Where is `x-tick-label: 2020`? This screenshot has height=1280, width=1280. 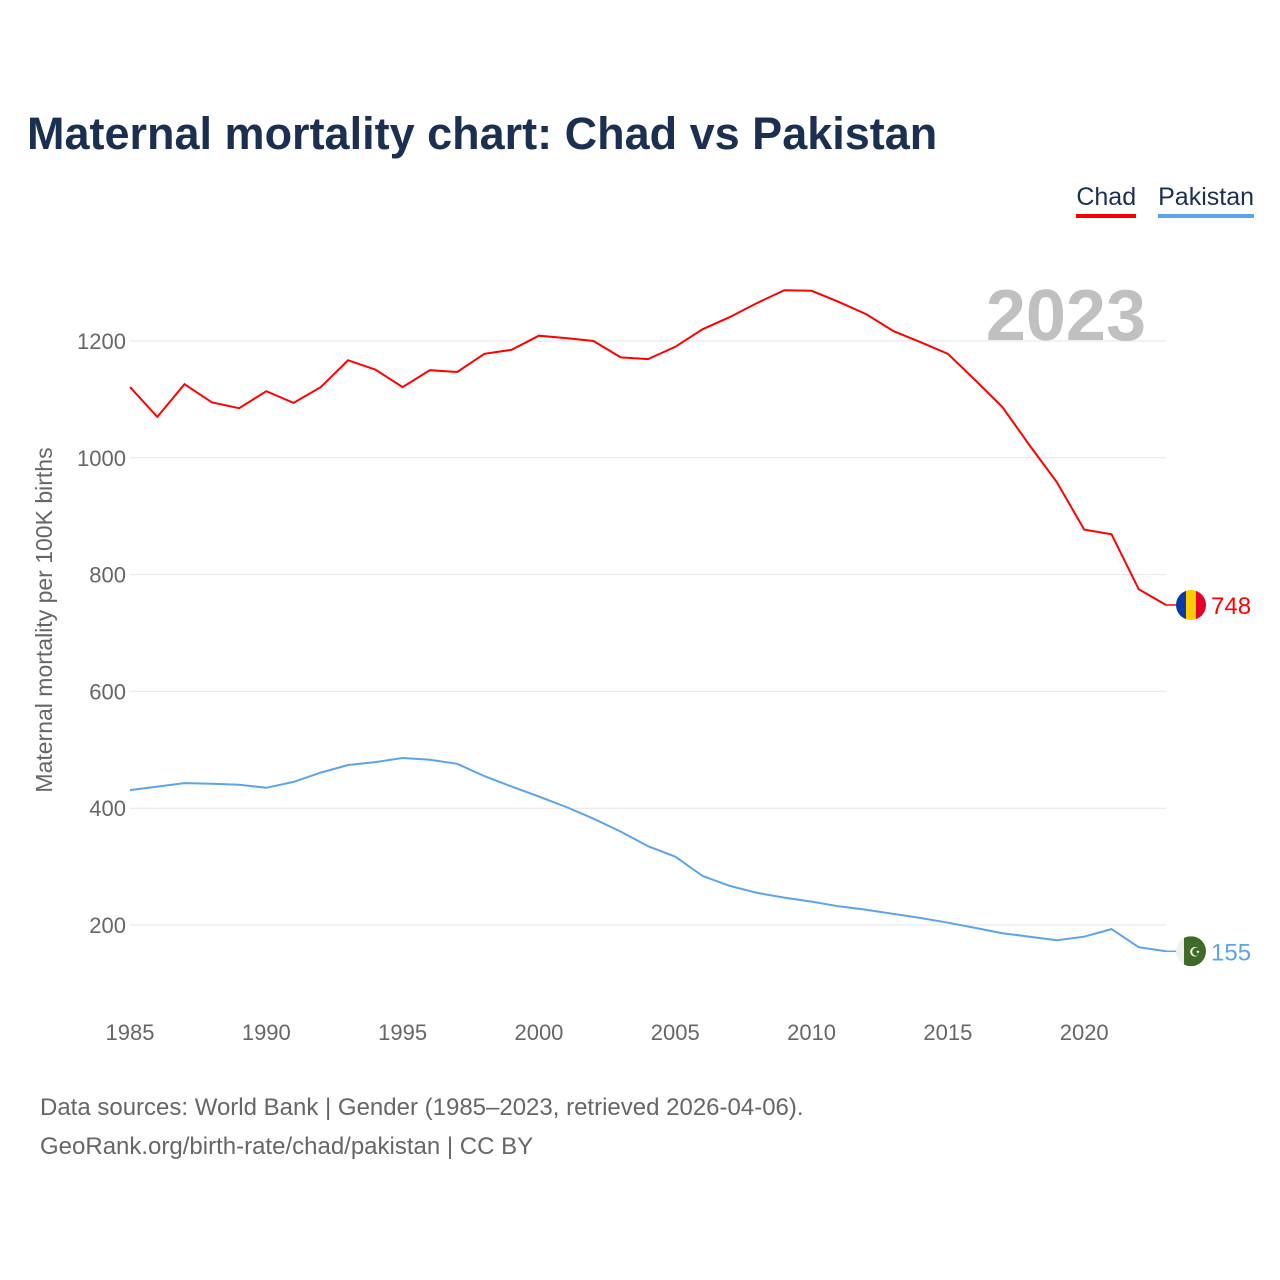 x-tick-label: 2020 is located at coordinates (1084, 1032).